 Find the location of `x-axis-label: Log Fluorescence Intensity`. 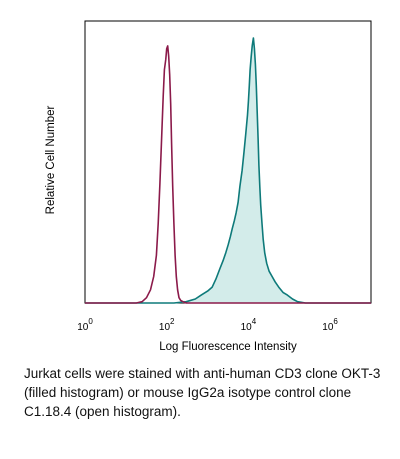

x-axis-label: Log Fluorescence Intensity is located at coordinates (228, 347).